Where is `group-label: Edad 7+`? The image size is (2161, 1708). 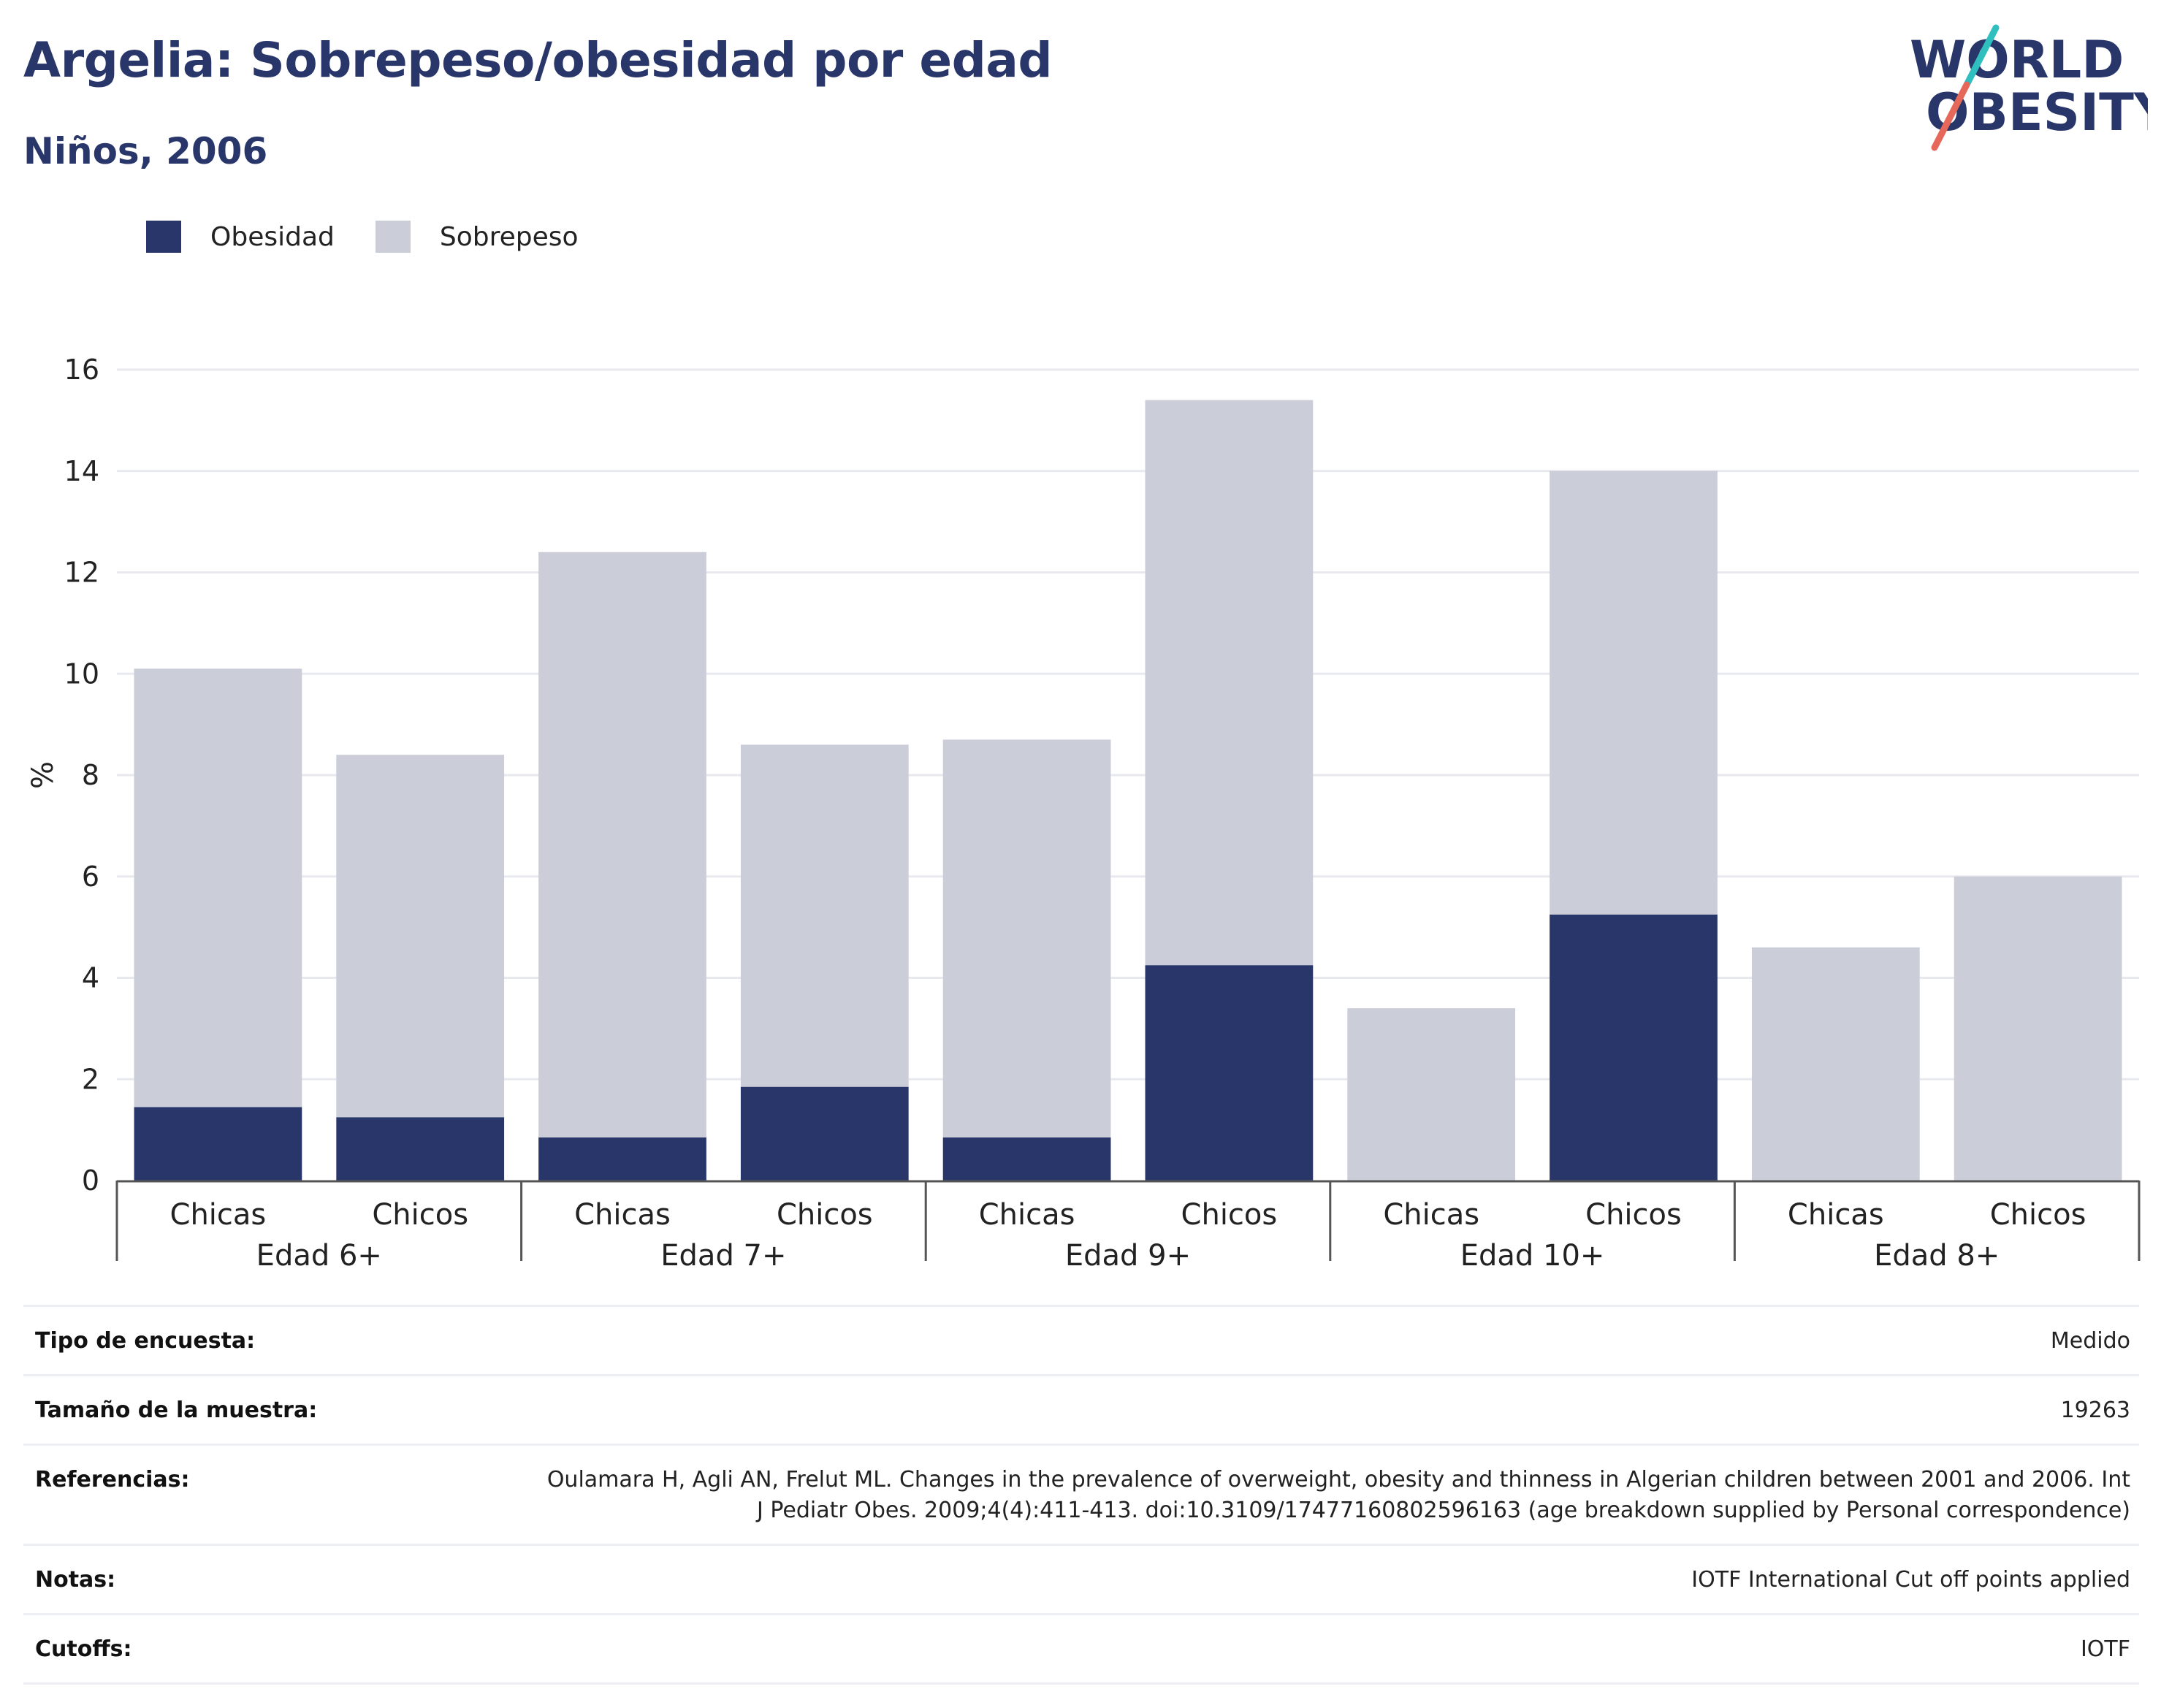 group-label: Edad 7+ is located at coordinates (723, 1256).